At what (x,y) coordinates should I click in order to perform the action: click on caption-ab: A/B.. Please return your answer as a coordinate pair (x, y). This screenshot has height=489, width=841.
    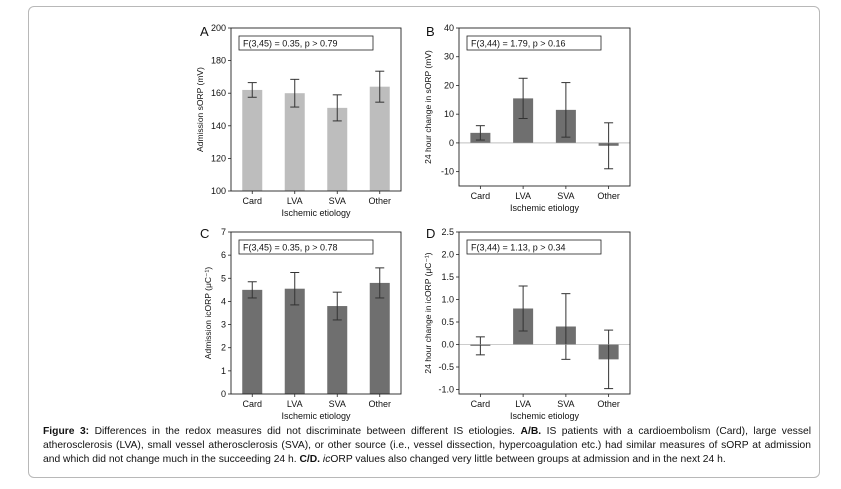
    Looking at the image, I should click on (531, 431).